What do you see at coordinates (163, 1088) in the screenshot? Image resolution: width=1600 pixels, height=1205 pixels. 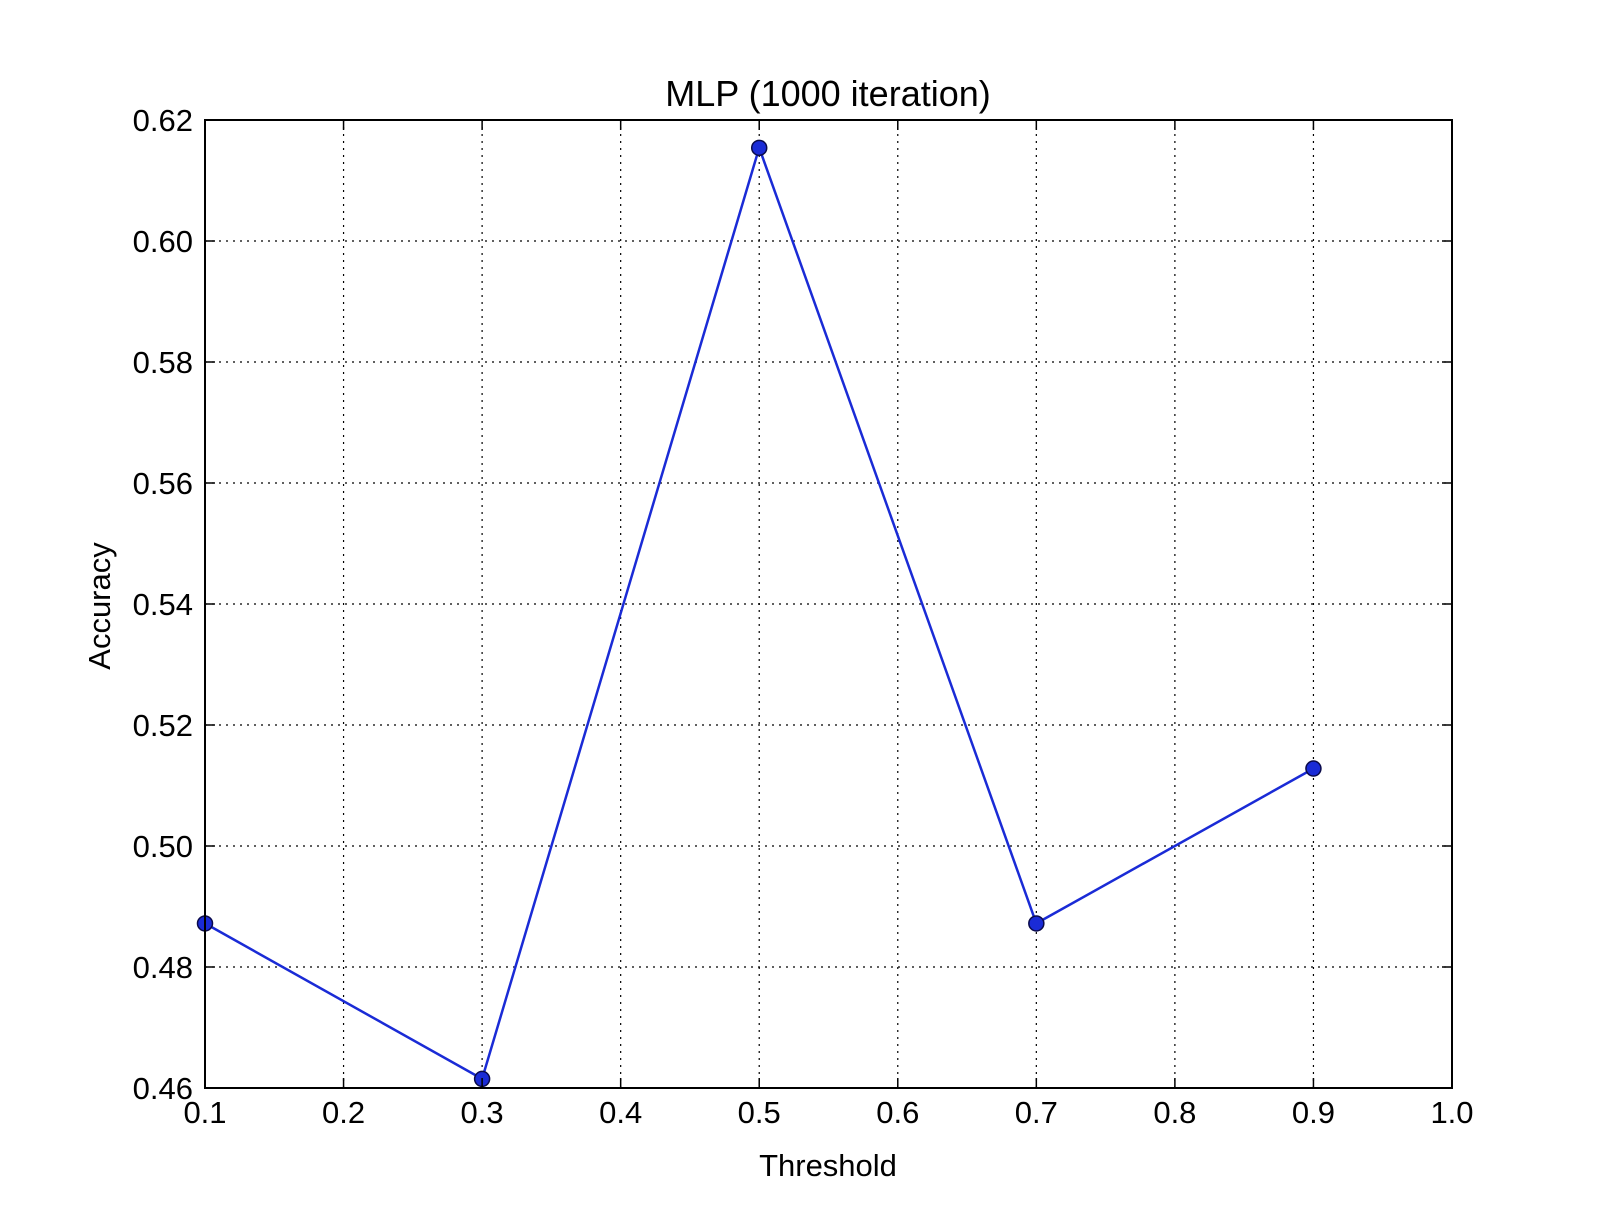 I see `y-tick-label: 0.46` at bounding box center [163, 1088].